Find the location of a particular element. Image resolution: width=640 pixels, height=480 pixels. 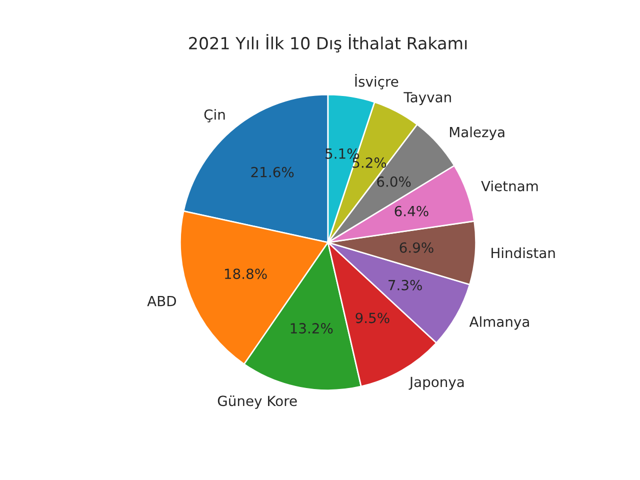

data-label: 6.4% is located at coordinates (411, 211).